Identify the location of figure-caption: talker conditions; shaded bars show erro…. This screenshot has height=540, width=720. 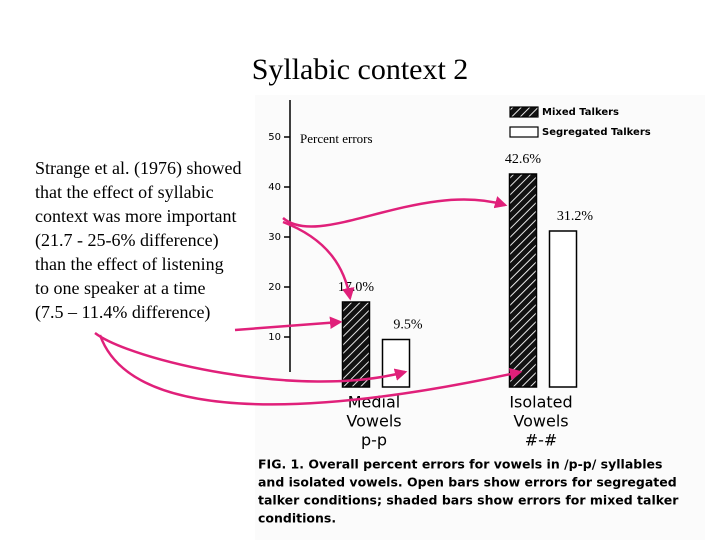
(468, 500).